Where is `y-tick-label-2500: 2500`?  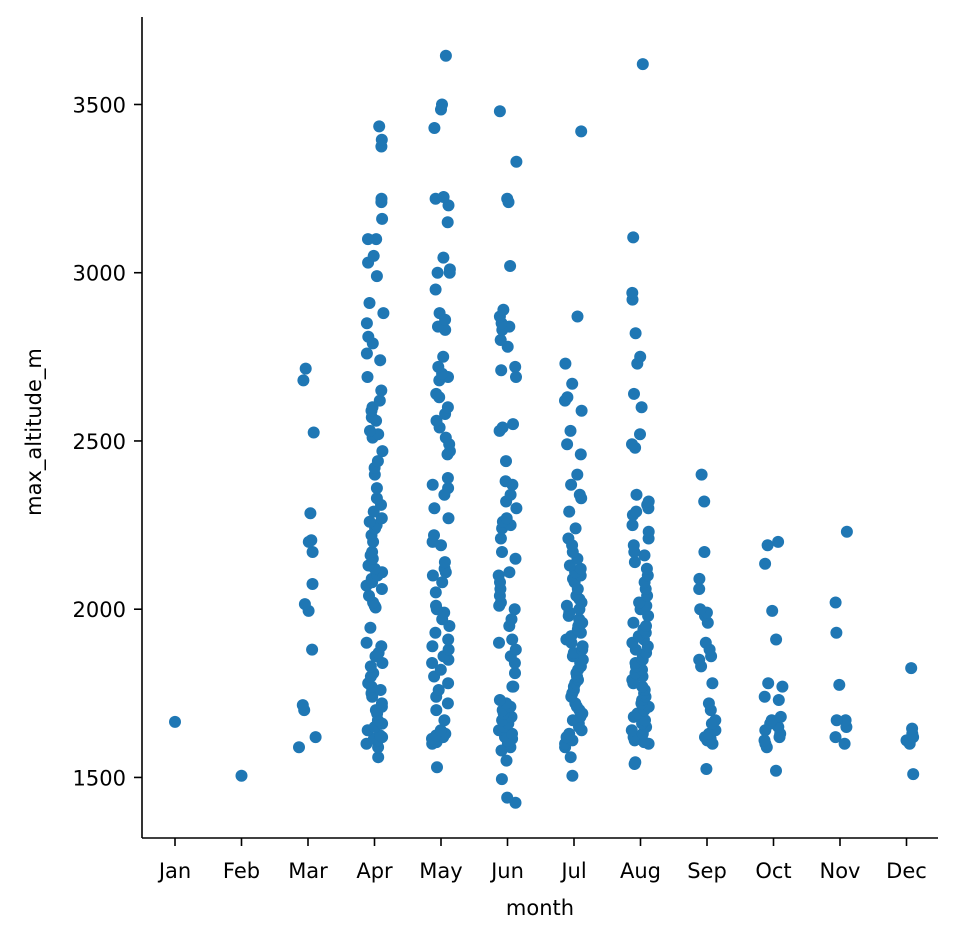 y-tick-label-2500: 2500 is located at coordinates (99, 442).